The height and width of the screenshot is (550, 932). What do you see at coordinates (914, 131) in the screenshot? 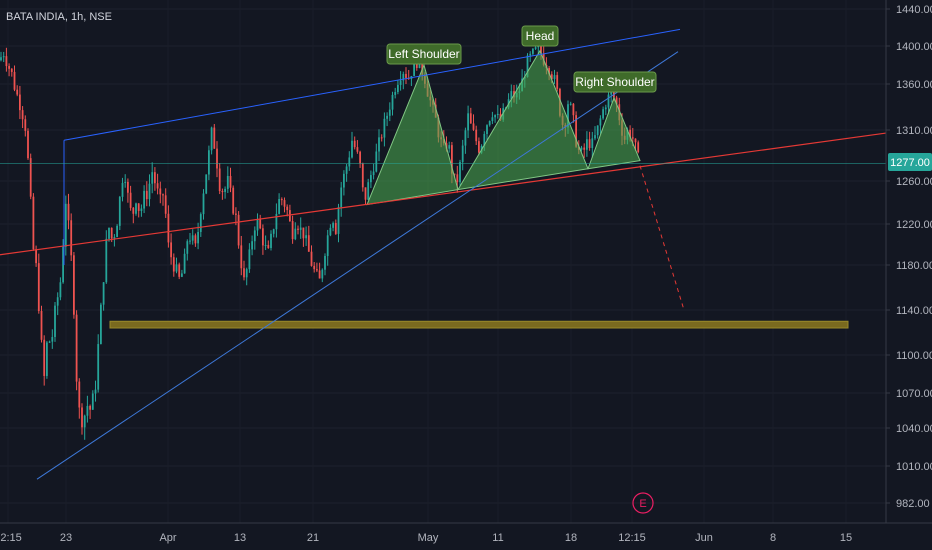
I see `y-tick-label: 1310.00` at bounding box center [914, 131].